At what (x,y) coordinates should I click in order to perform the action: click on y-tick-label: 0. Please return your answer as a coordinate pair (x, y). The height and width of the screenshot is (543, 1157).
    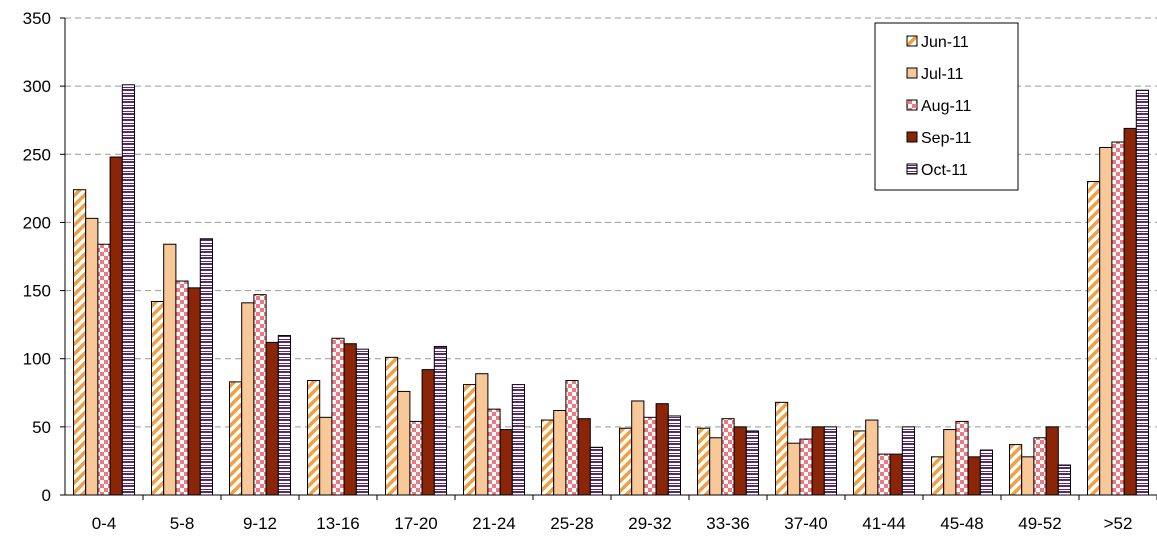
    Looking at the image, I should click on (46, 495).